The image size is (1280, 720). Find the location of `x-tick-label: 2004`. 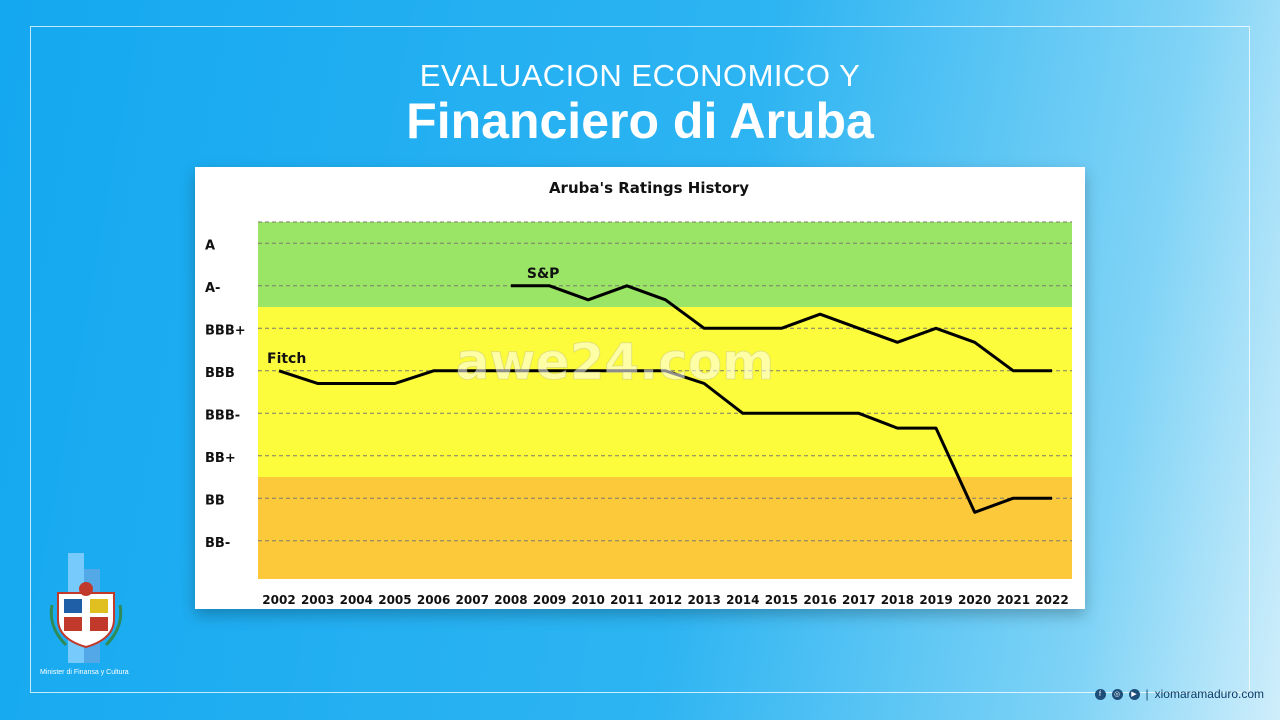

x-tick-label: 2004 is located at coordinates (356, 600).